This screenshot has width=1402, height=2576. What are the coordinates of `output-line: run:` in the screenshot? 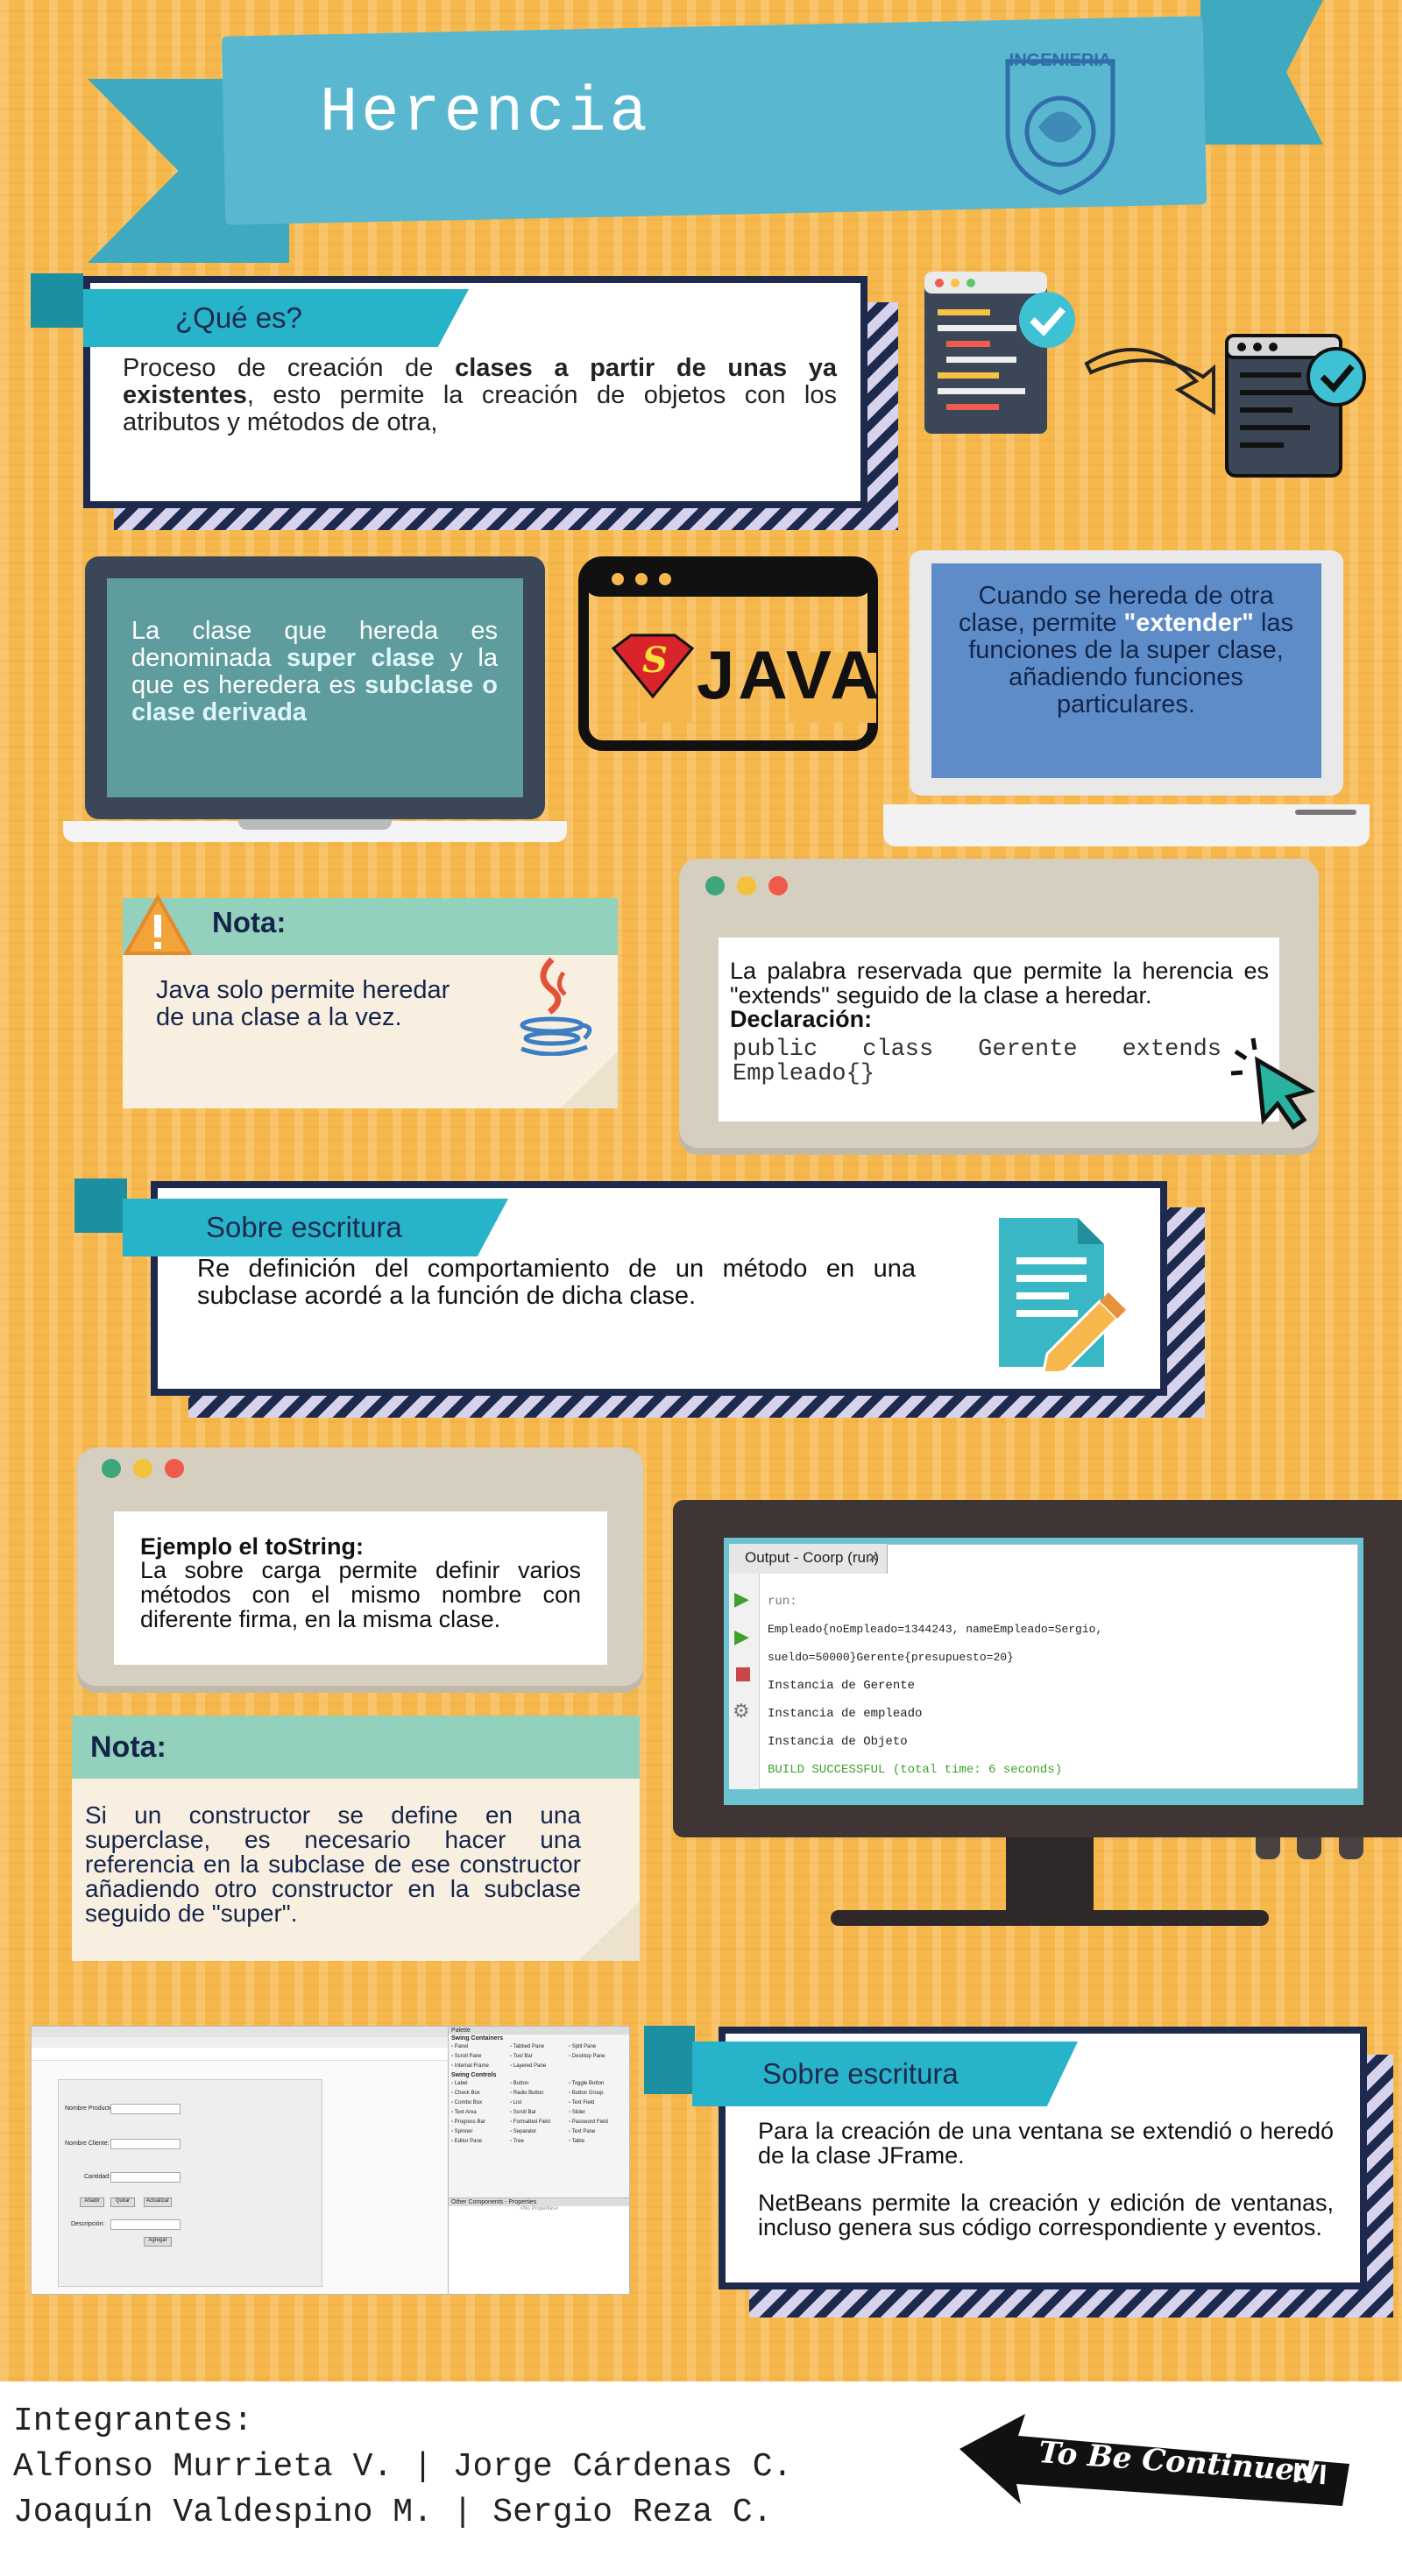 It's located at (782, 1602).